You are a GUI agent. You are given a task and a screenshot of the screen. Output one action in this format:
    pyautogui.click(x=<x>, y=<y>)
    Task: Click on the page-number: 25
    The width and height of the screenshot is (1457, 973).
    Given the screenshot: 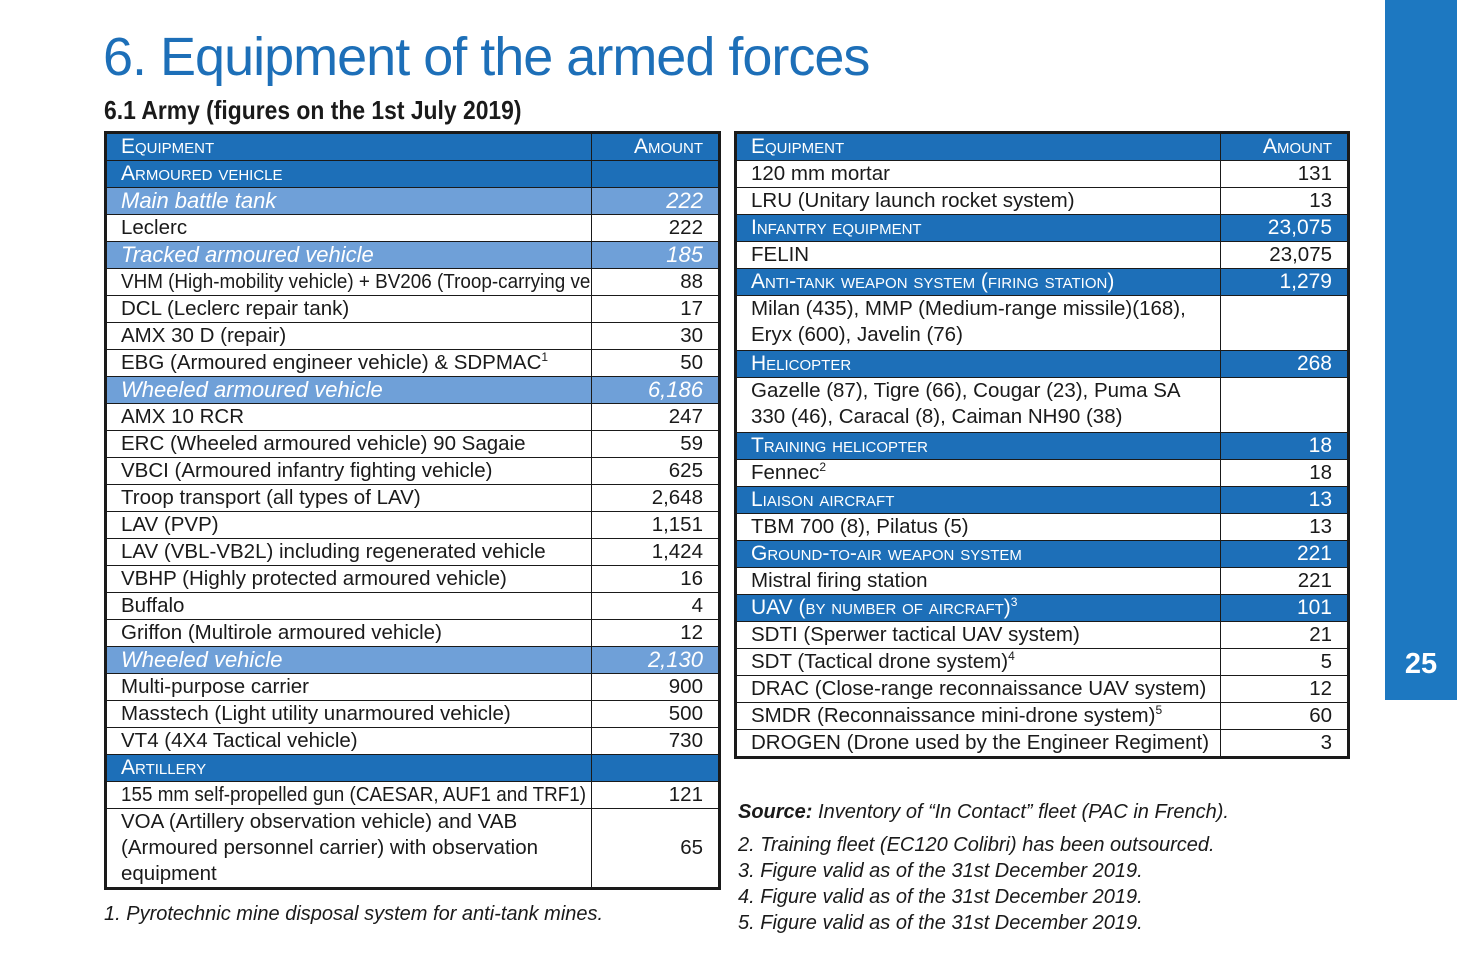 What is the action you would take?
    pyautogui.click(x=1421, y=664)
    